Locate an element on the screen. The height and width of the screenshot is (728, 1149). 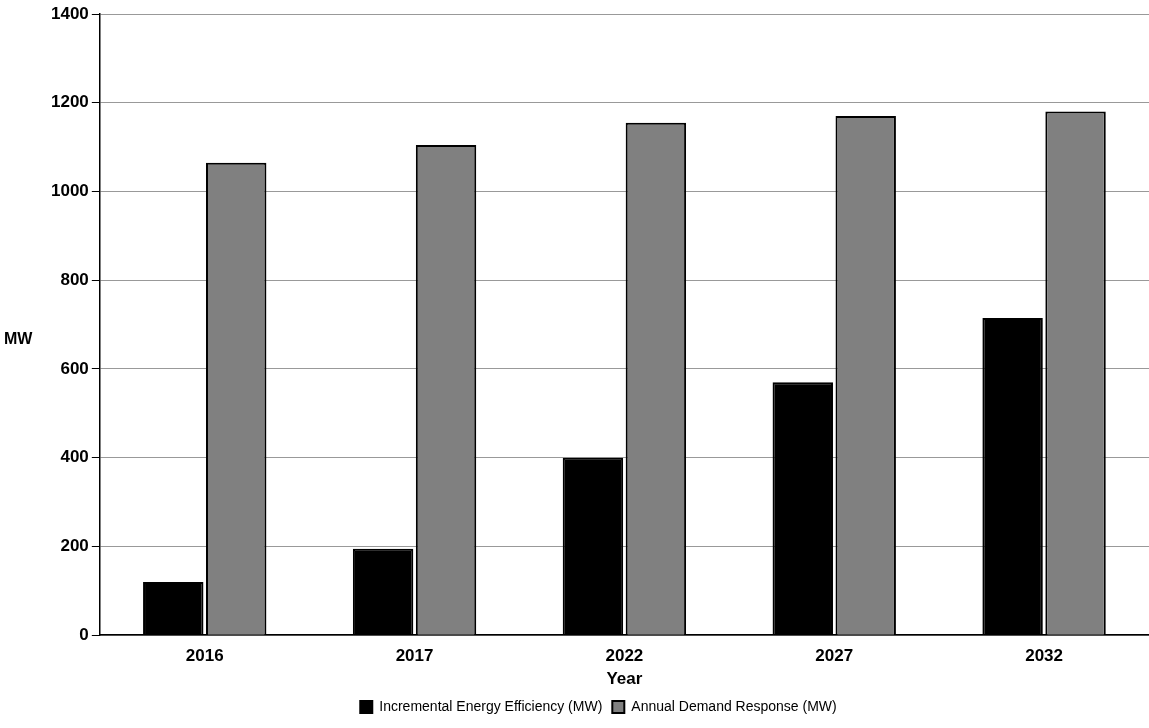
y-tick-label: 1400 is located at coordinates (69, 13).